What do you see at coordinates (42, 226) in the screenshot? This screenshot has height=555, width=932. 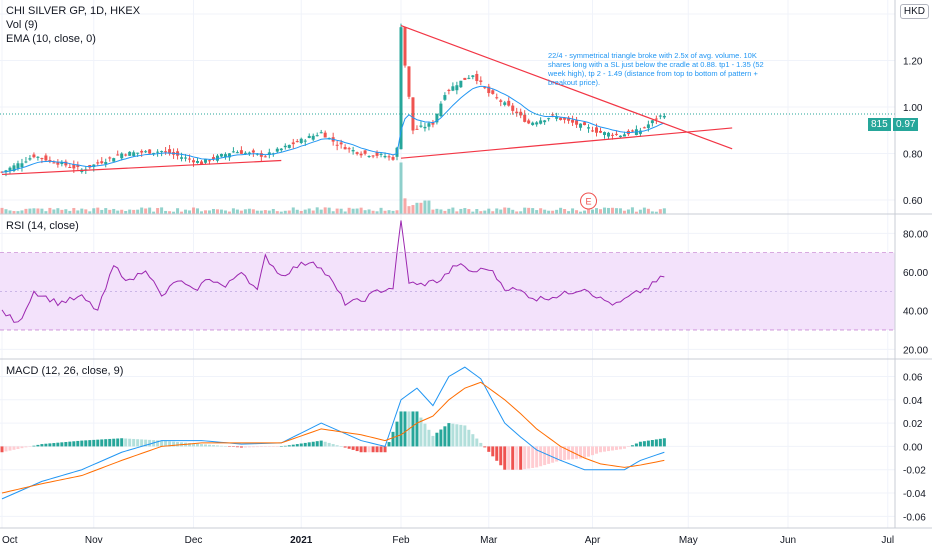 I see `rsi-legend: RSI (14, close)` at bounding box center [42, 226].